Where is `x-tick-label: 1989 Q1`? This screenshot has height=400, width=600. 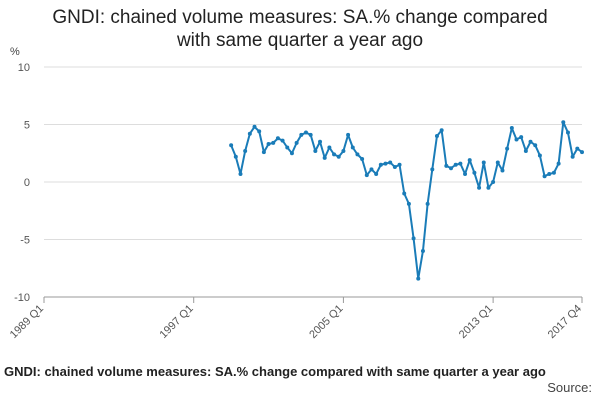
x-tick-label: 1989 Q1 is located at coordinates (27, 322).